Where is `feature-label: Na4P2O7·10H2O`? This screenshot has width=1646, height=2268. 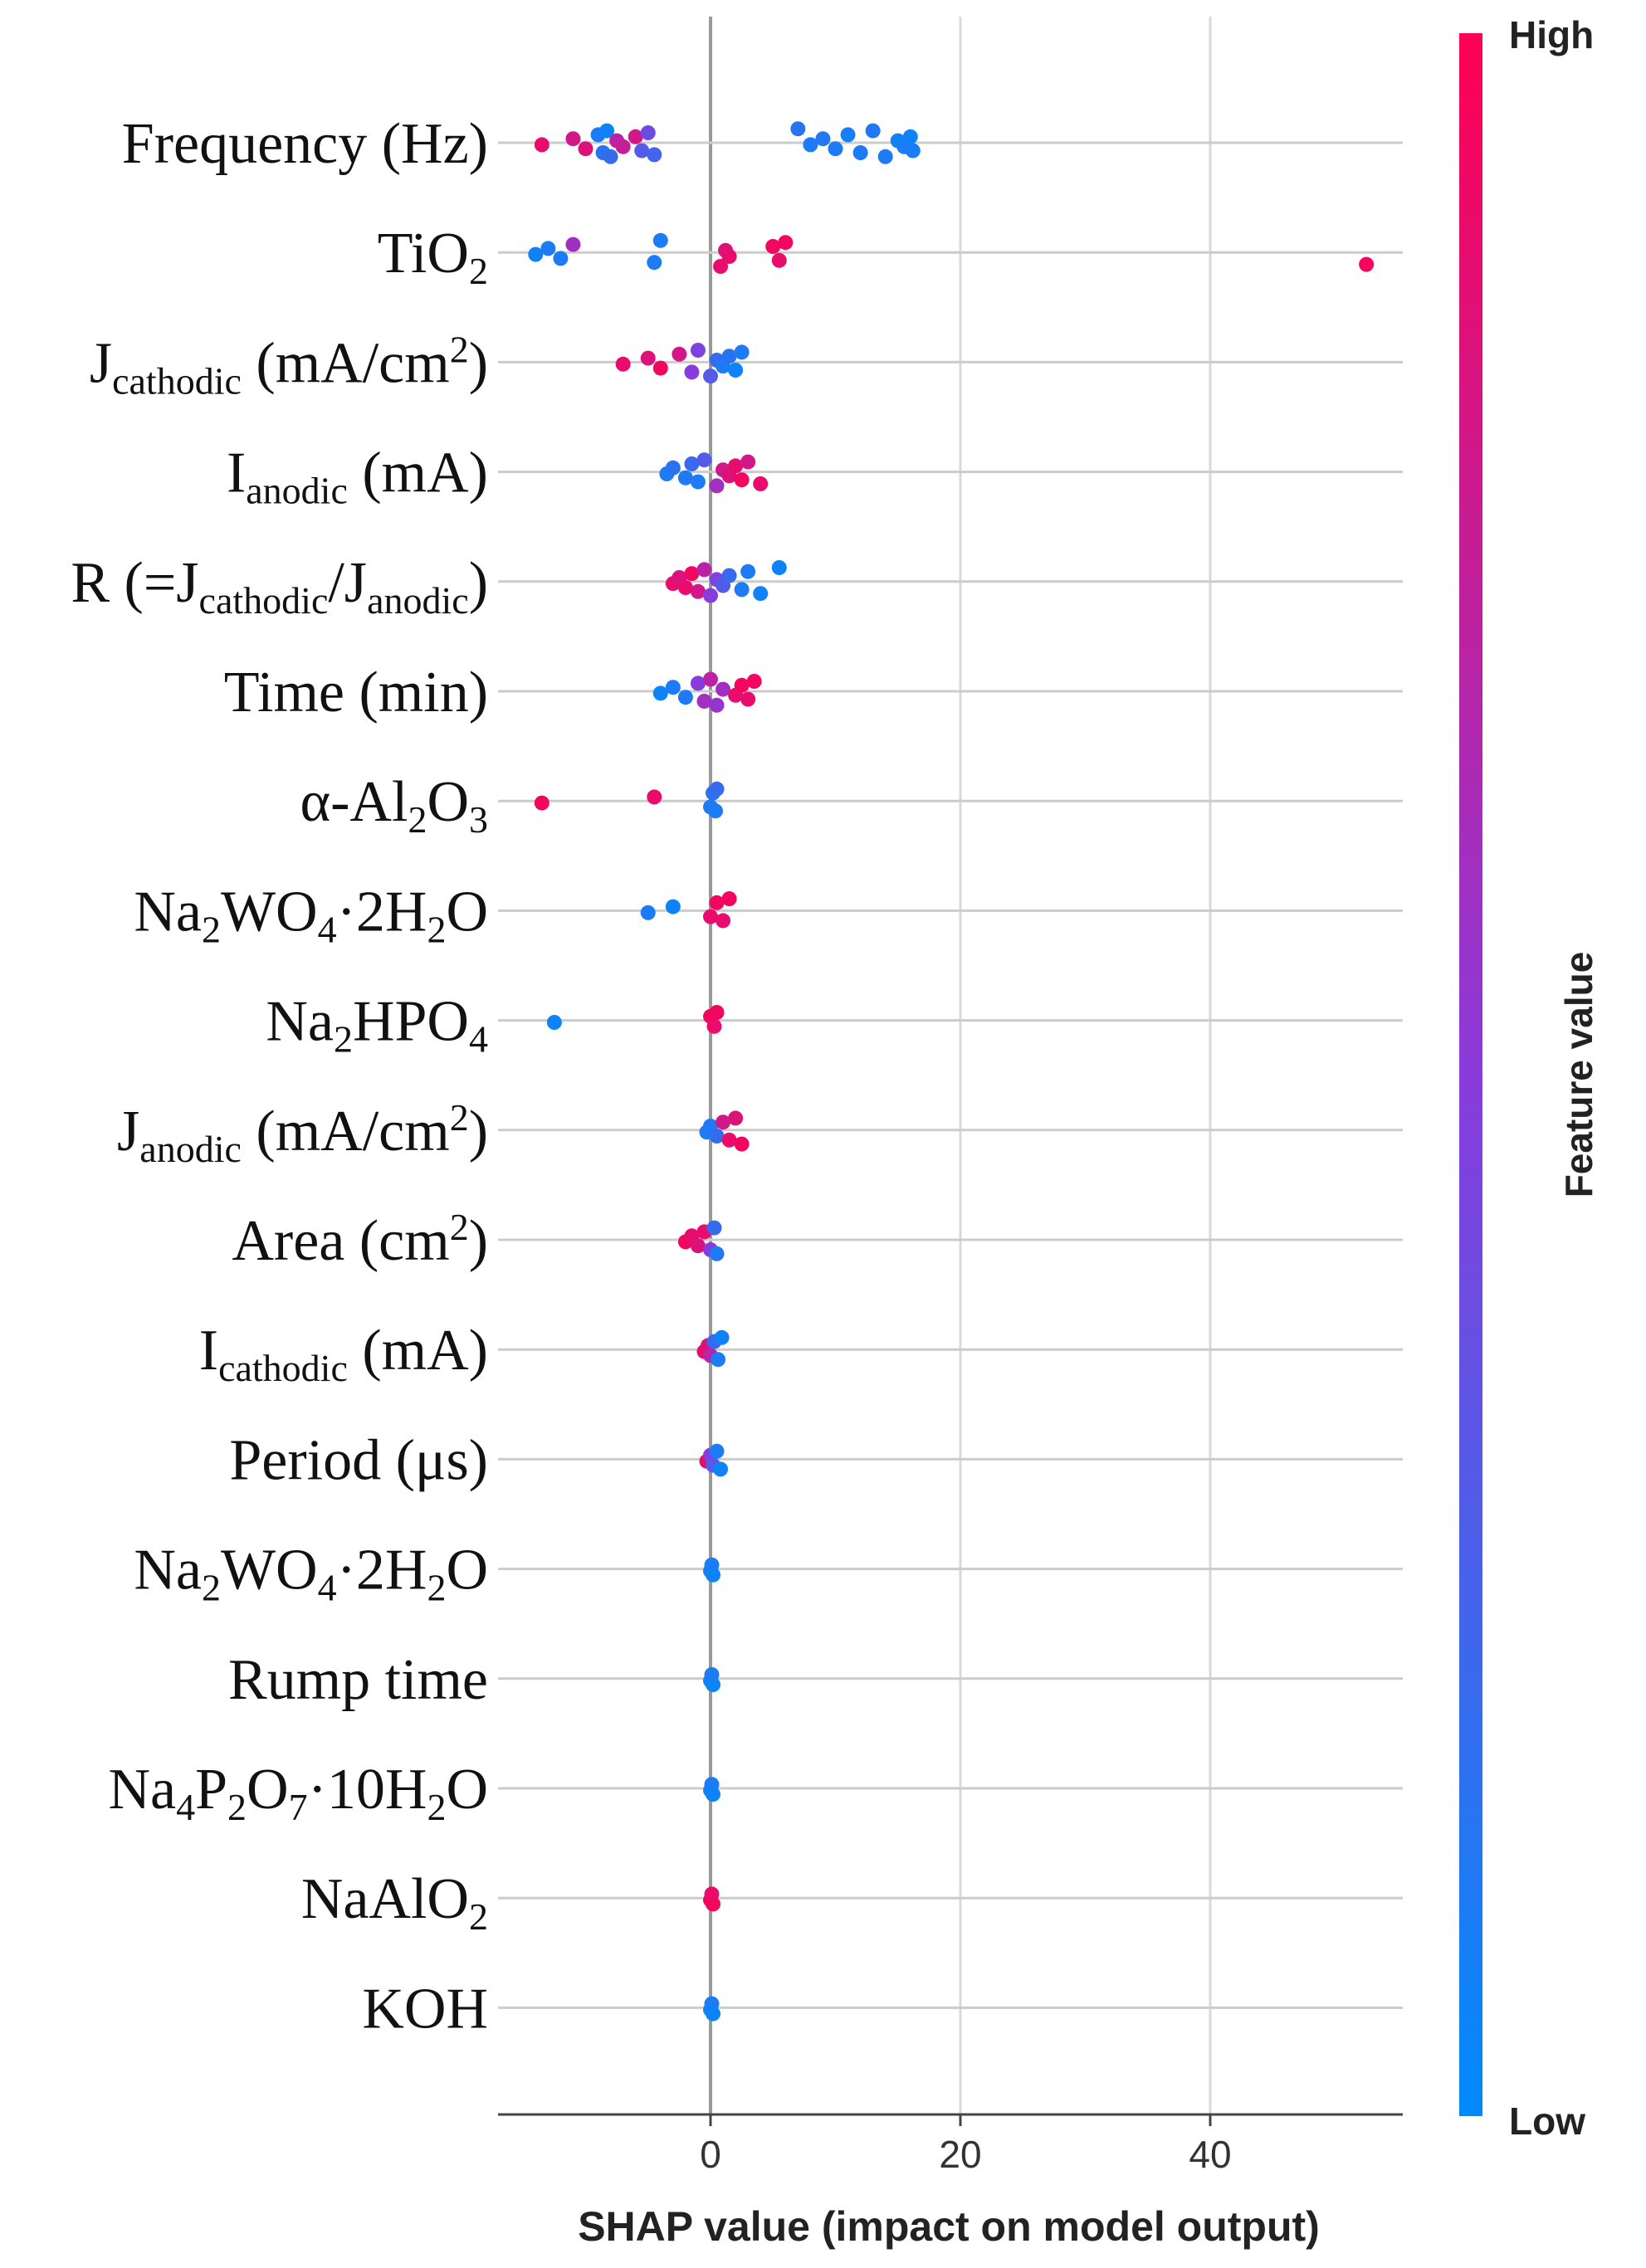 feature-label: Na4P2O7·10H2O is located at coordinates (298, 1793).